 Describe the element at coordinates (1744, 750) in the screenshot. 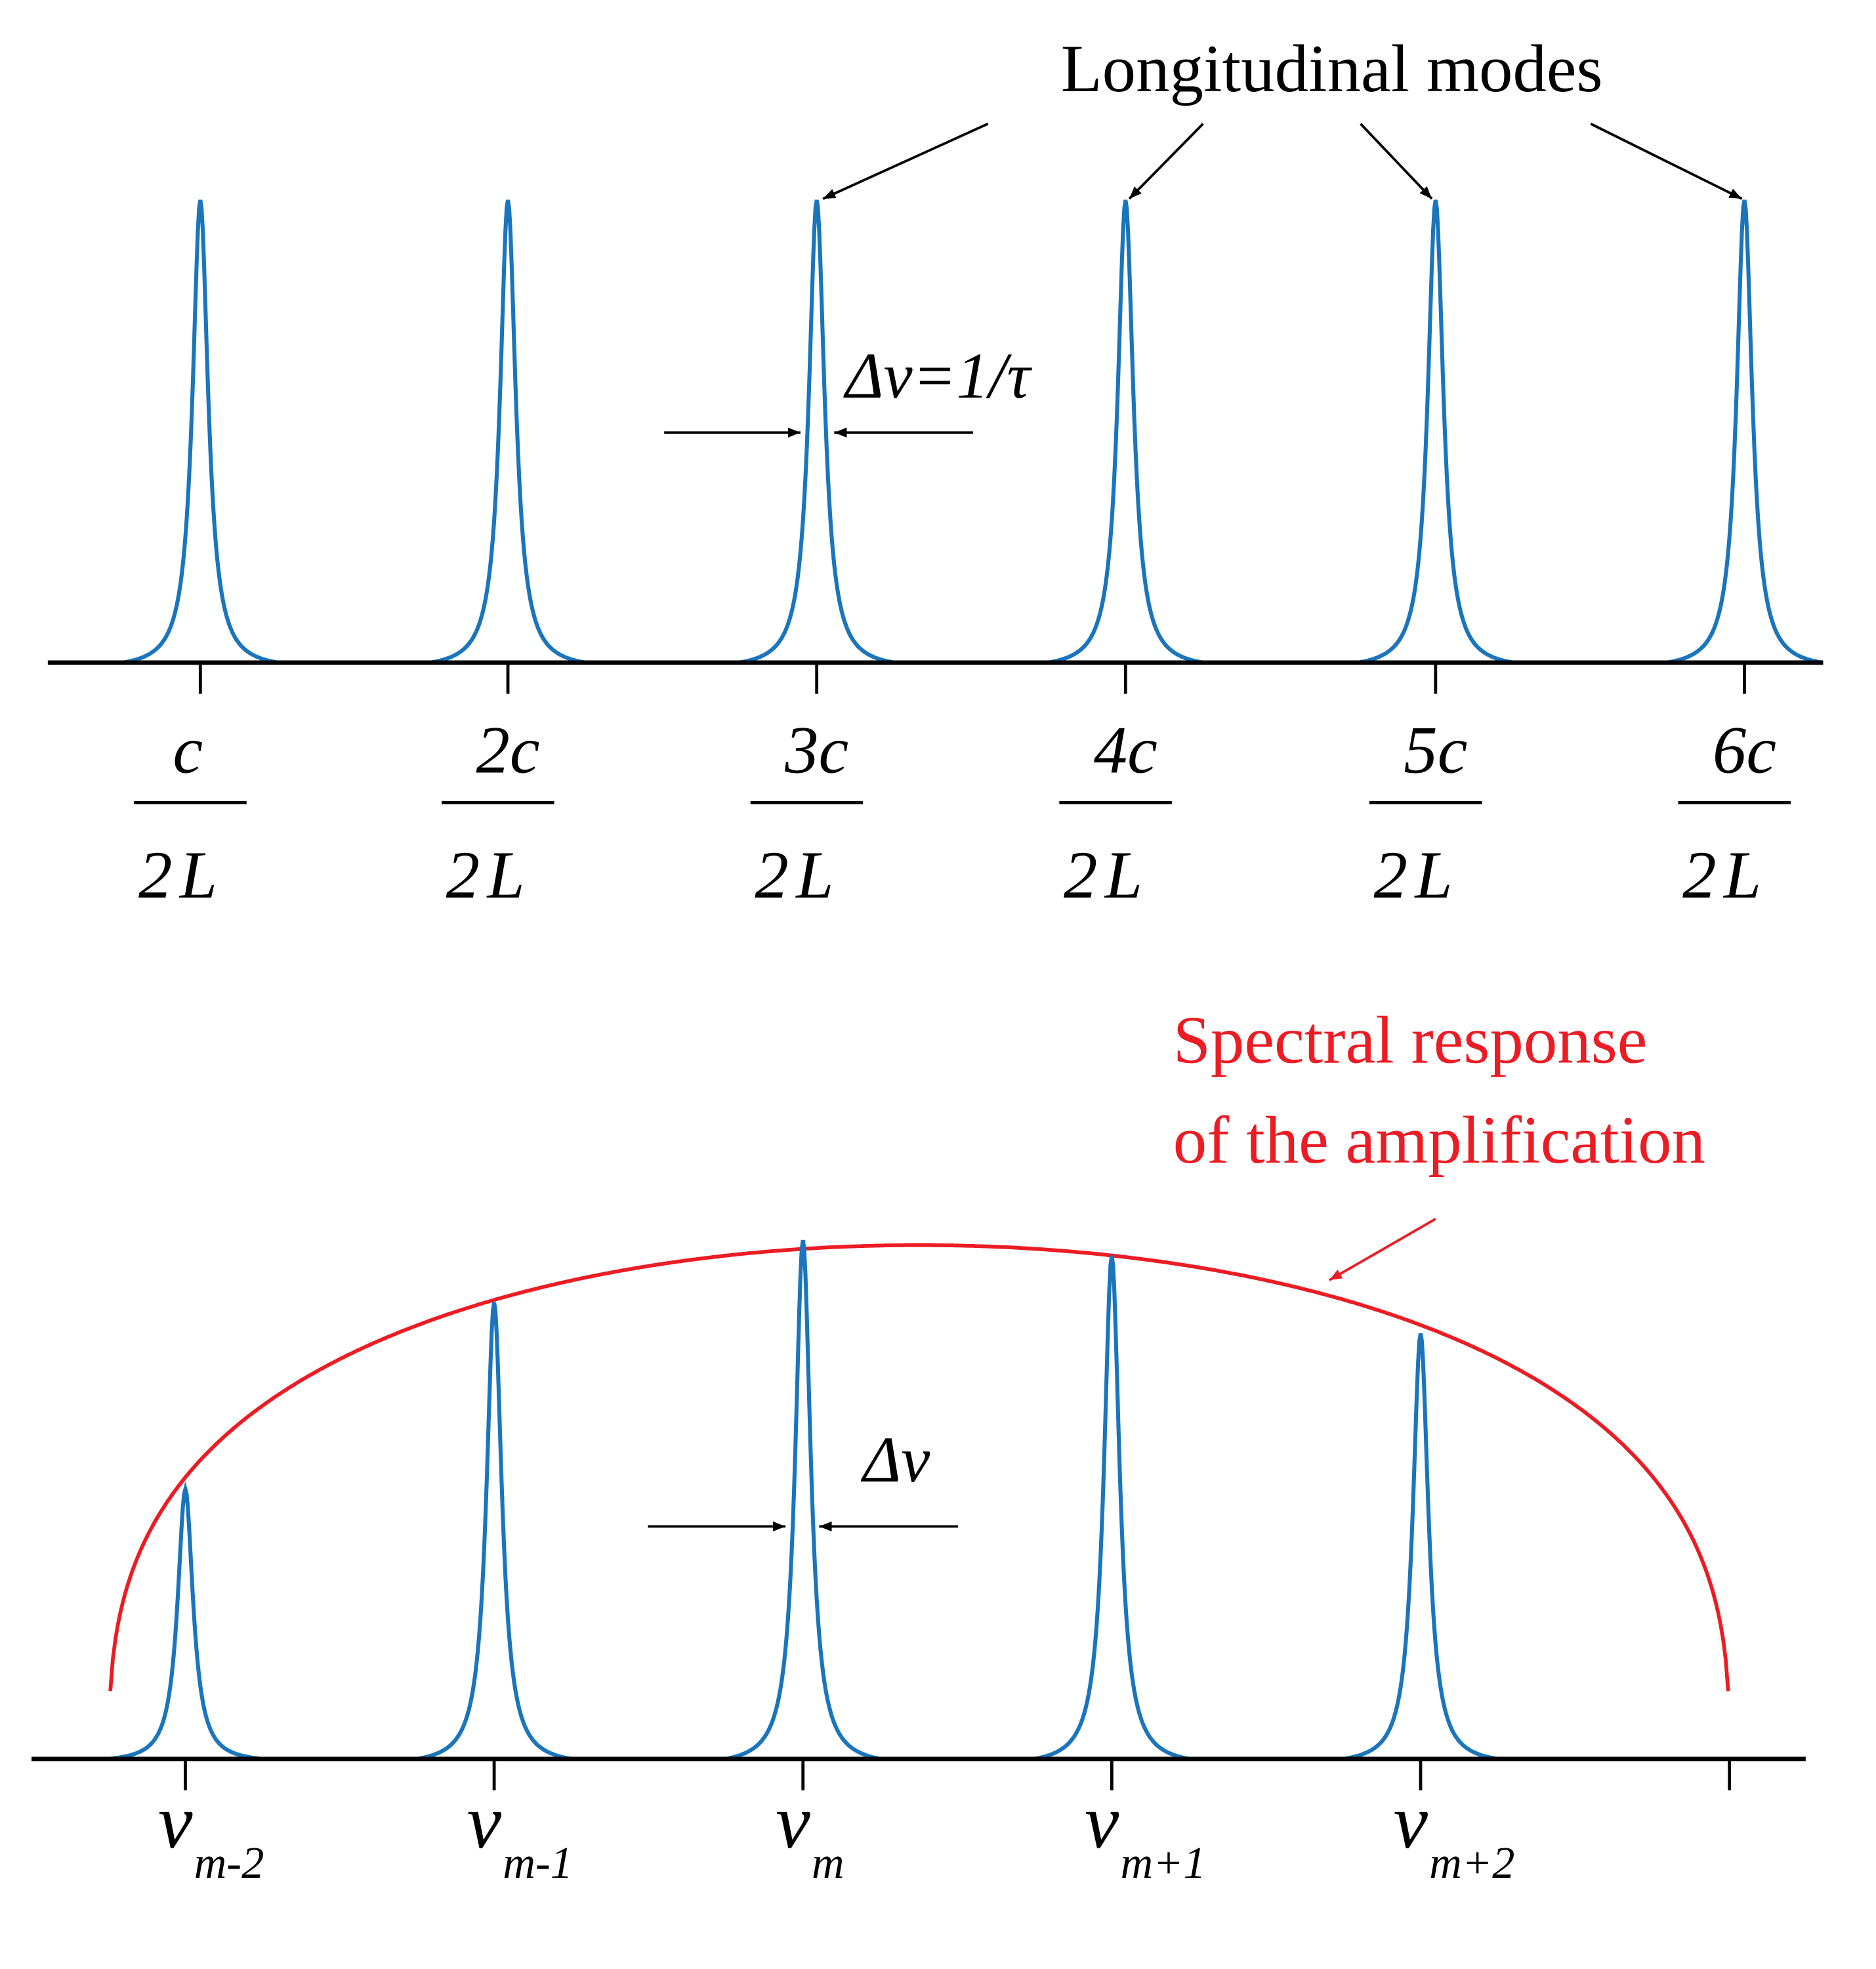

I see `tick-label-numerator: 6c` at that location.